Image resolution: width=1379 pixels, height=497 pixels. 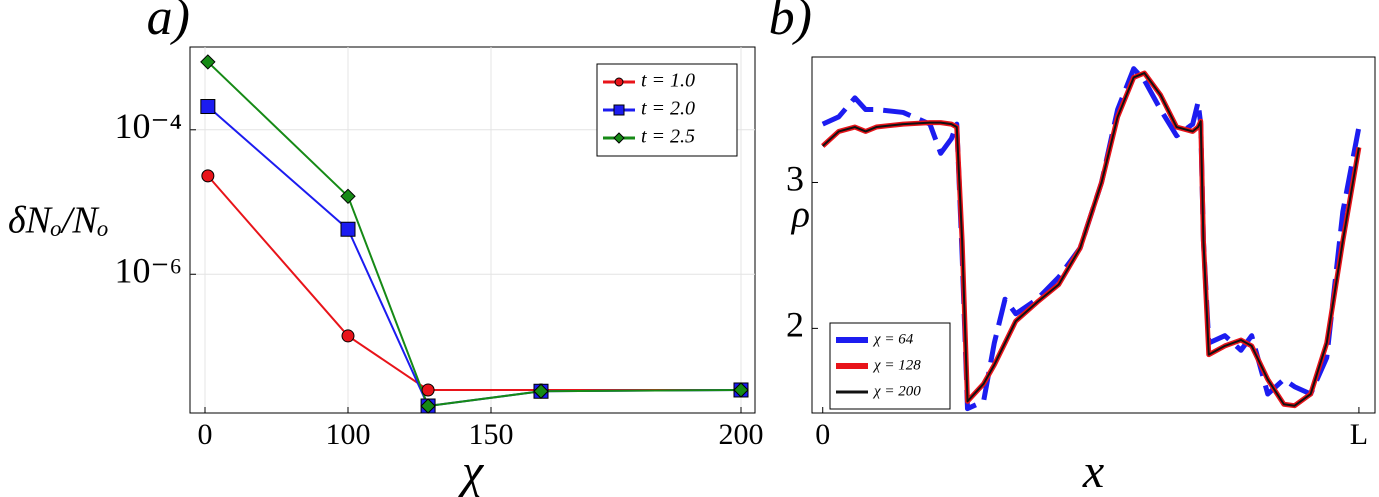 I want to click on x-tick-label: 150, so click(x=491, y=434).